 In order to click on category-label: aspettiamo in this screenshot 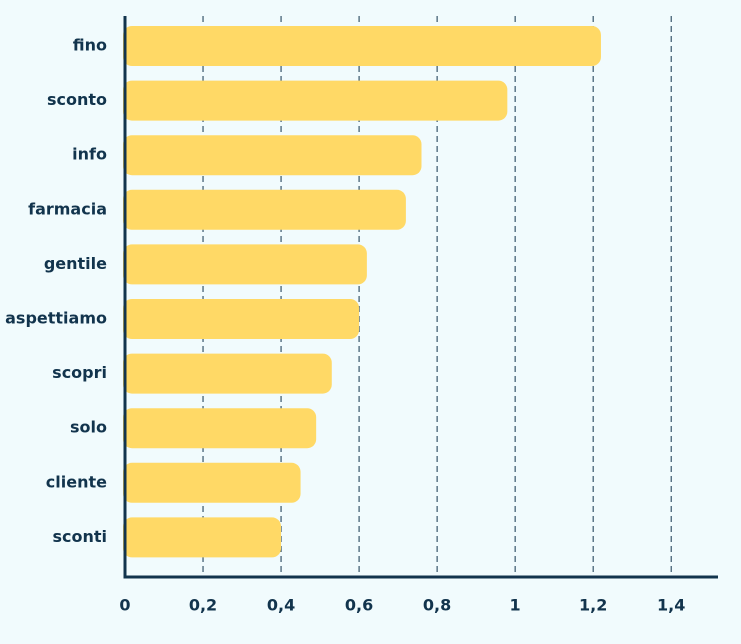, I will do `click(56, 318)`.